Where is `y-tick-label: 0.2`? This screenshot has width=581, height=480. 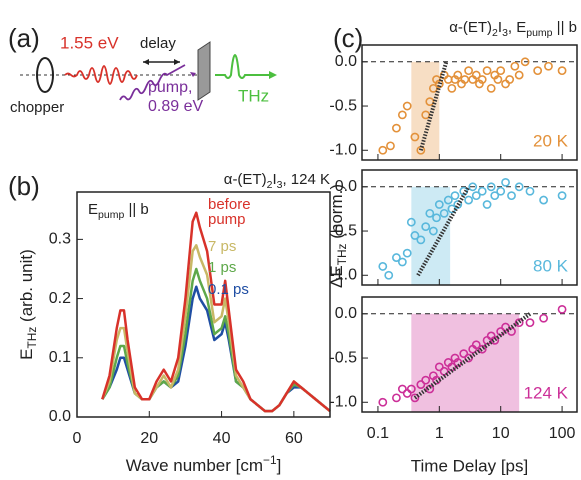 y-tick-label: 0.2 is located at coordinates (60, 298).